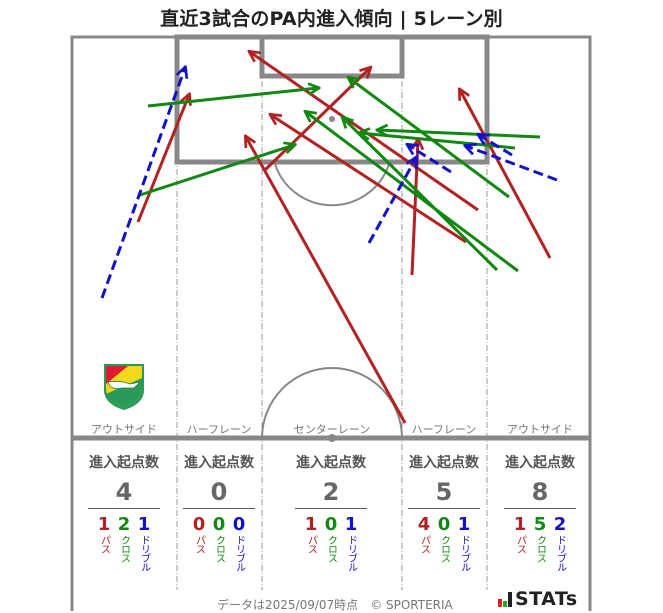 This screenshot has height=613, width=663. I want to click on stat-pass: 0 パス, so click(199, 543).